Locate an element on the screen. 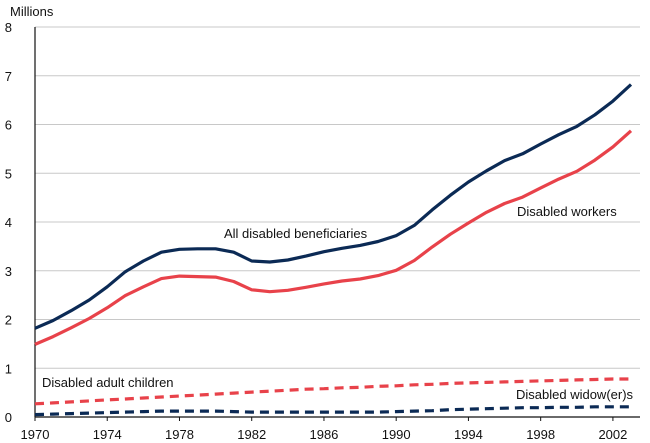  y-tick-label-2: 2 is located at coordinates (8, 320).